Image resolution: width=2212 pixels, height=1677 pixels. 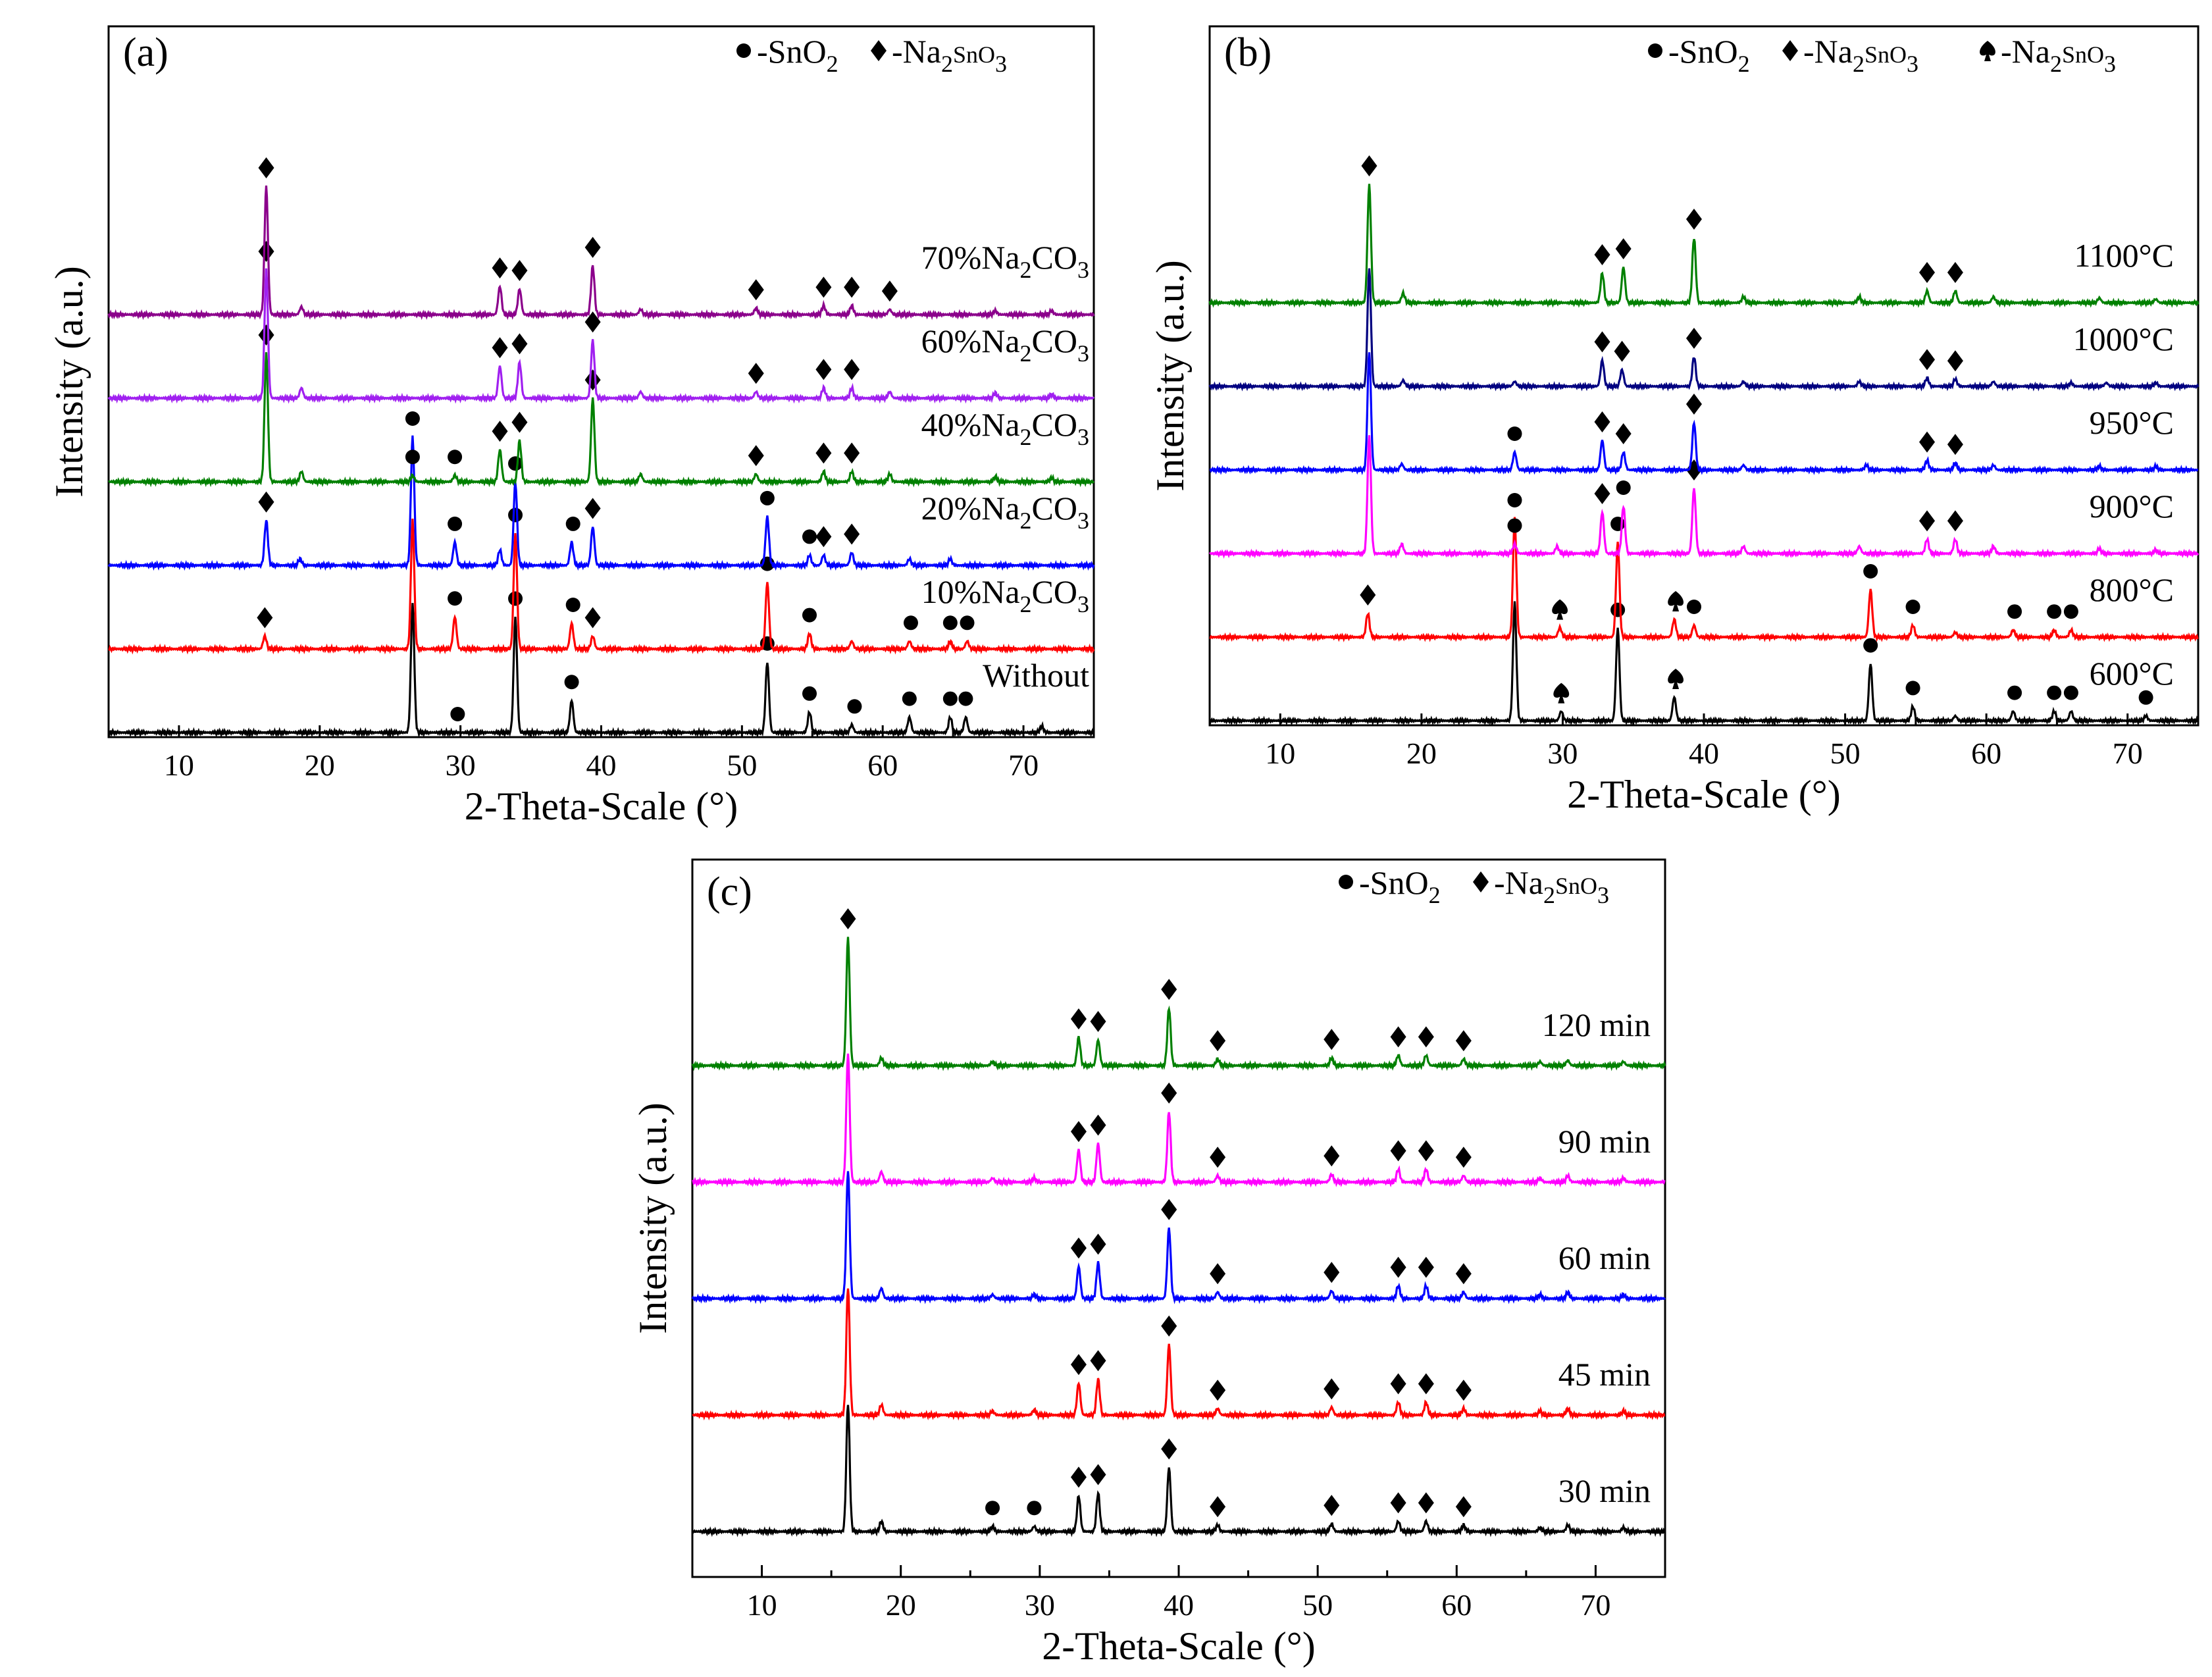 I want to click on x-tick-label: 60, so click(x=882, y=765).